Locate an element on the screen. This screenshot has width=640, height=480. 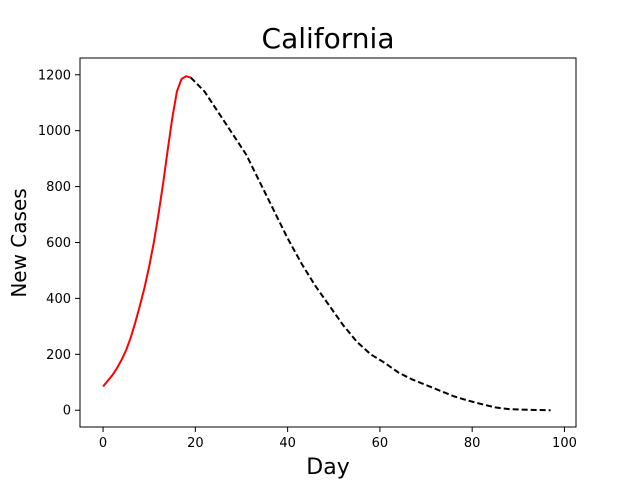
y-tick-label: 400 is located at coordinates (58, 299).